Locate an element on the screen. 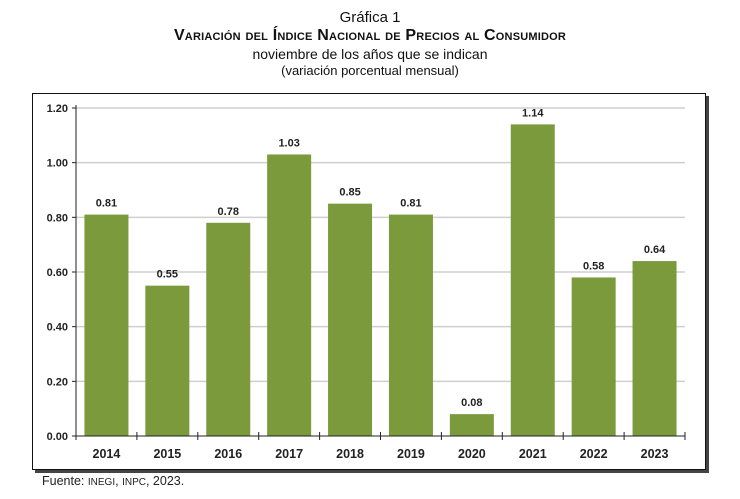 This screenshot has height=499, width=740. chart-title: Gráfica 1 is located at coordinates (370, 17).